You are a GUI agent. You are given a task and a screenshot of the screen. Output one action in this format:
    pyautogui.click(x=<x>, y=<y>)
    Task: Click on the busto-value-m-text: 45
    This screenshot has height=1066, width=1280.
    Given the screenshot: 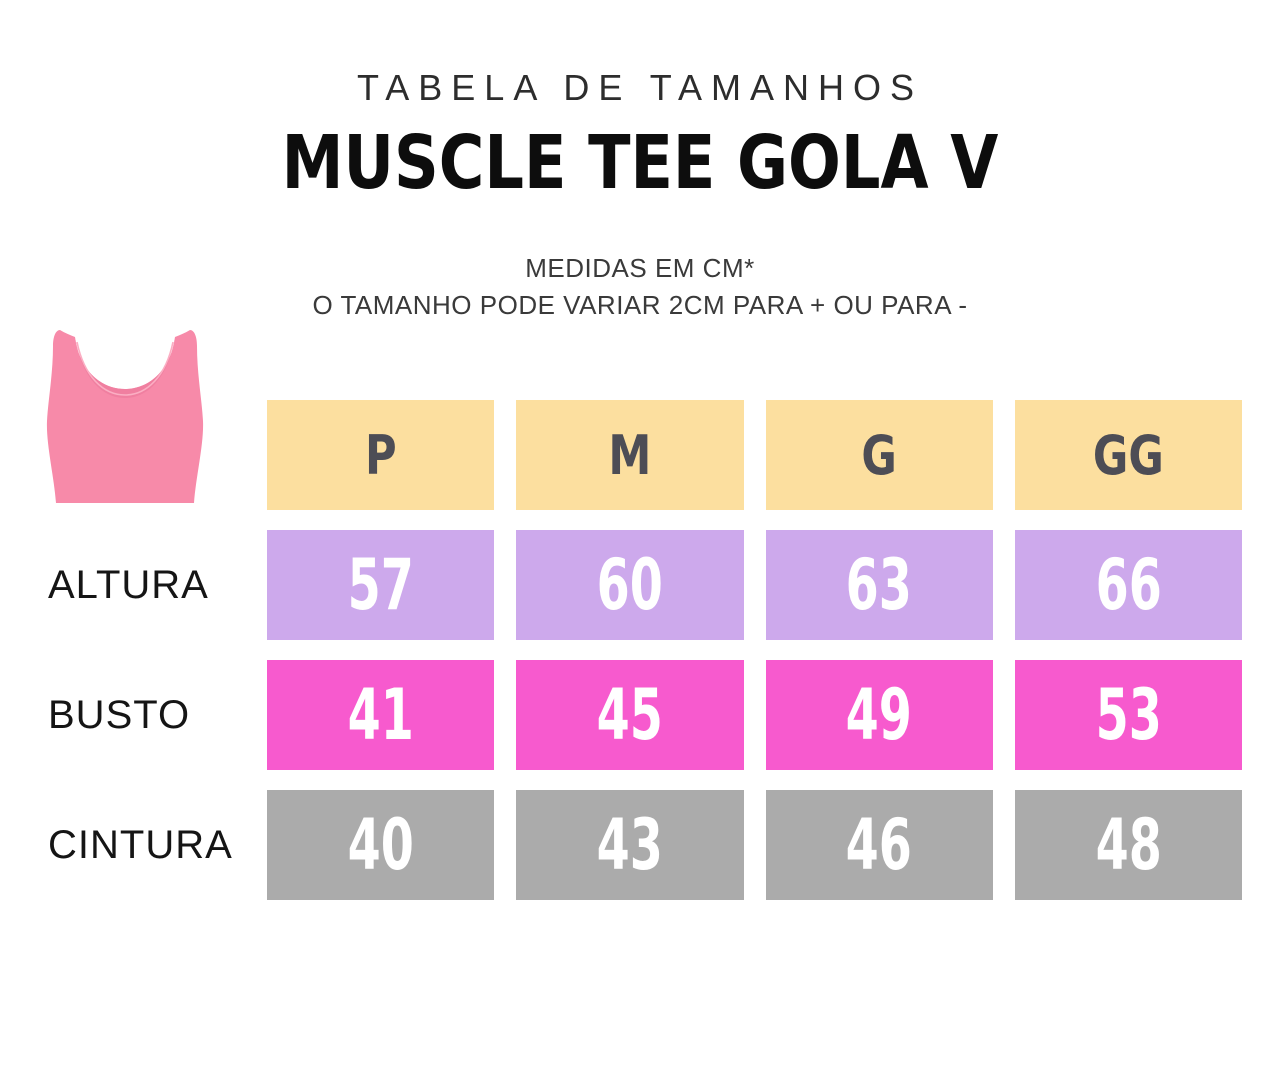 What is the action you would take?
    pyautogui.click(x=629, y=715)
    